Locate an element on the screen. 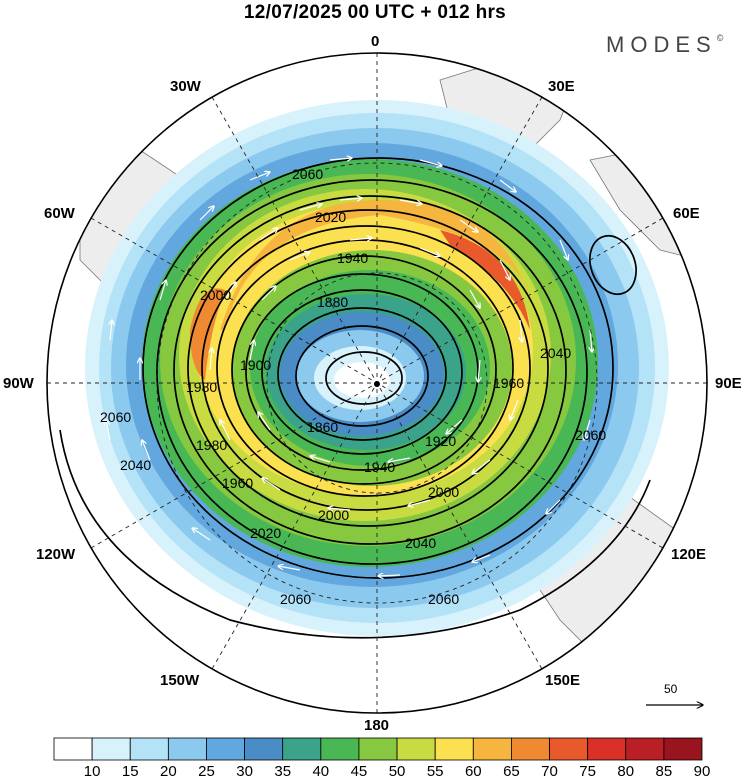  colorbar-tick-label: 45 is located at coordinates (359, 771).